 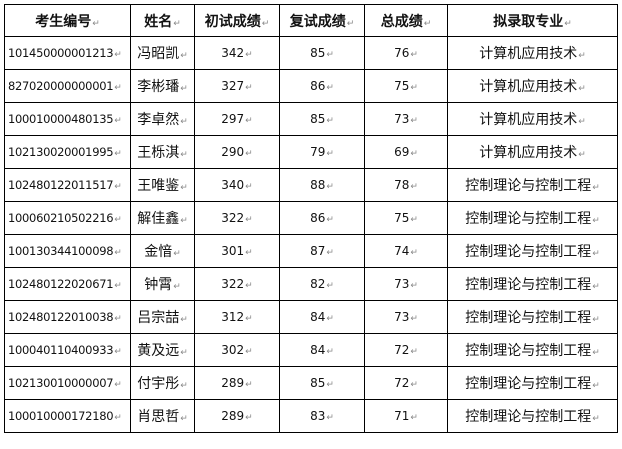 What do you see at coordinates (402, 185) in the screenshot?
I see `total-score: 78` at bounding box center [402, 185].